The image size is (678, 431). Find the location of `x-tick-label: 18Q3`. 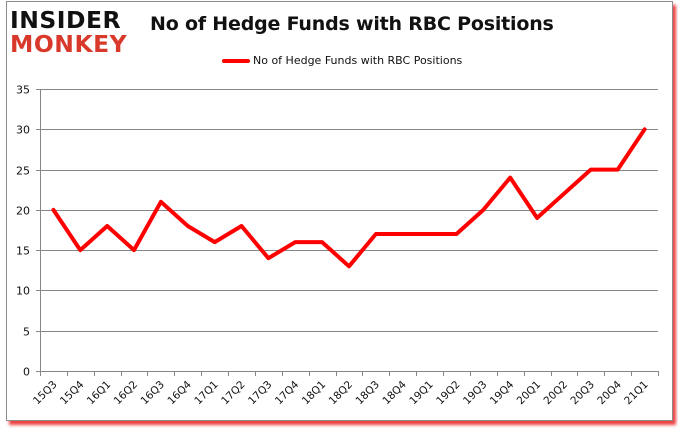

x-tick-label: 18Q3 is located at coordinates (367, 393).